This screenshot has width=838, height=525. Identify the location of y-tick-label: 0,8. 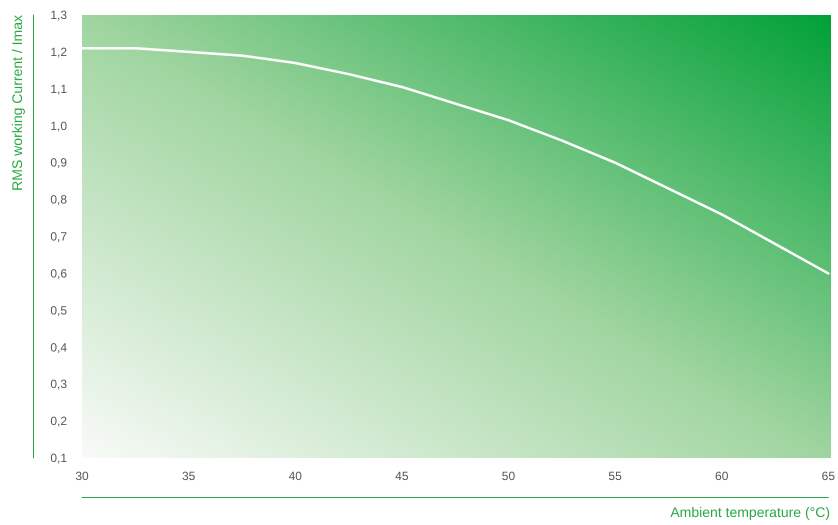
(59, 199).